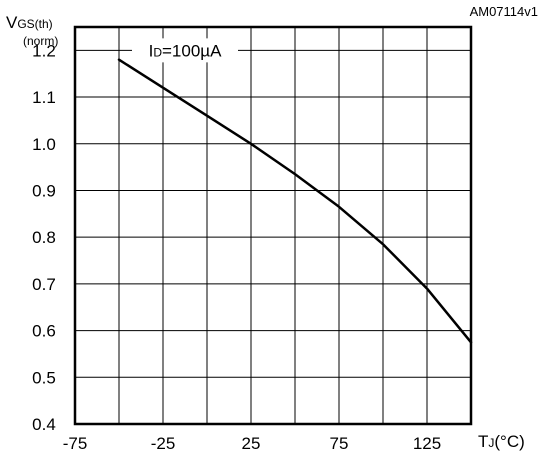 The image size is (540, 455). I want to click on y-tick-label: 0.4, so click(44, 424).